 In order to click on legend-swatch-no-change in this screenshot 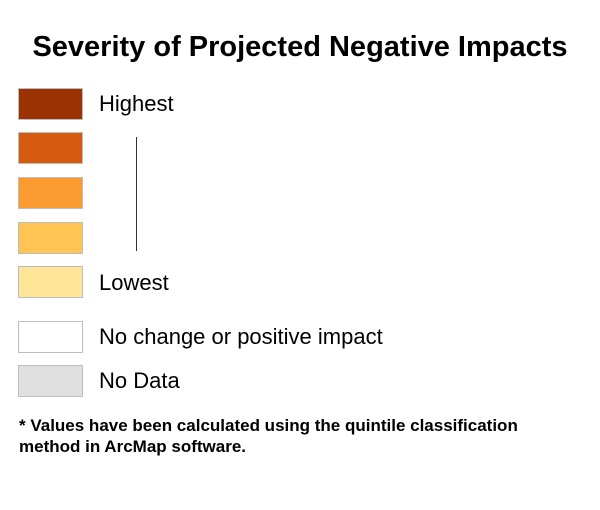, I will do `click(50, 337)`.